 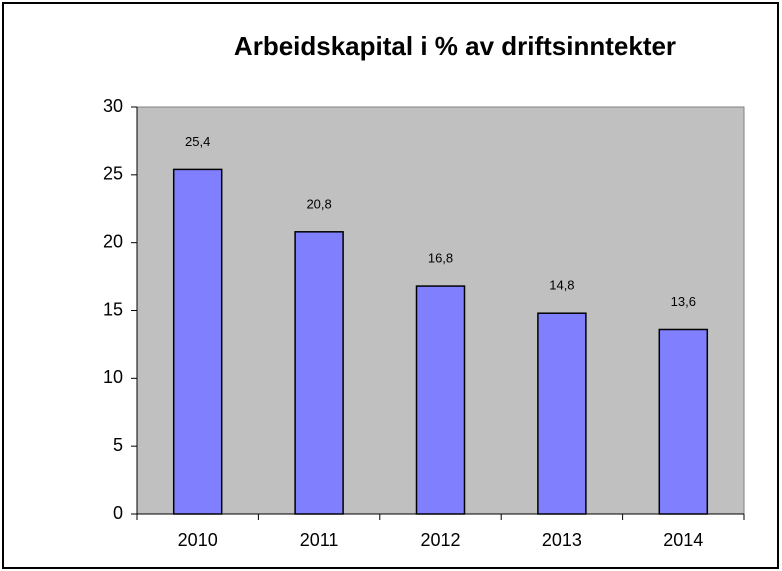 What do you see at coordinates (113, 106) in the screenshot?
I see `y-tick-label: 30` at bounding box center [113, 106].